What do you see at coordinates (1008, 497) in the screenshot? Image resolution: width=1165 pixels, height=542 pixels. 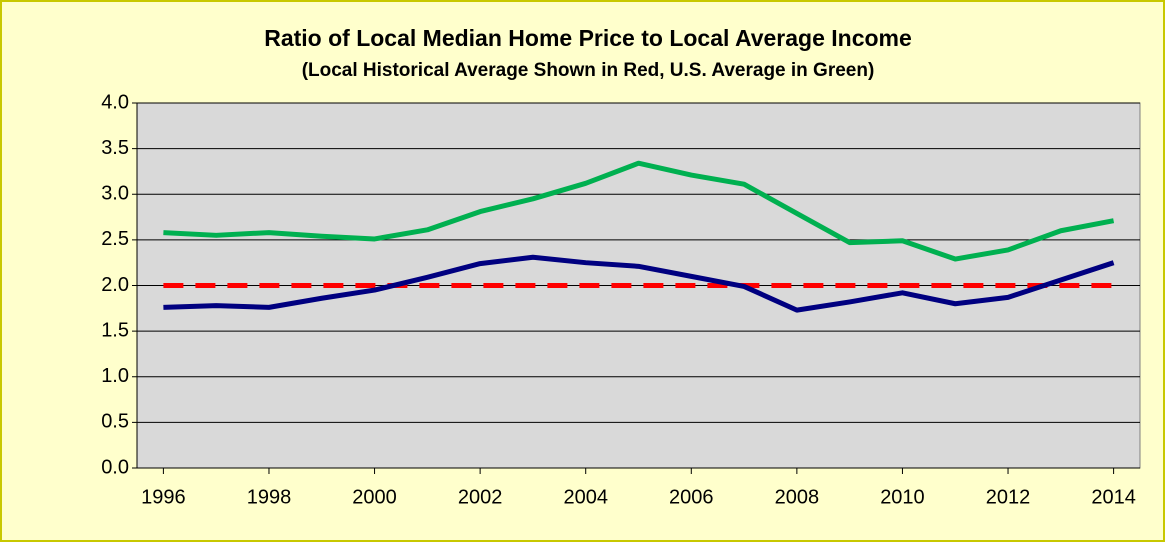 I see `x-tick-label: 2012` at bounding box center [1008, 497].